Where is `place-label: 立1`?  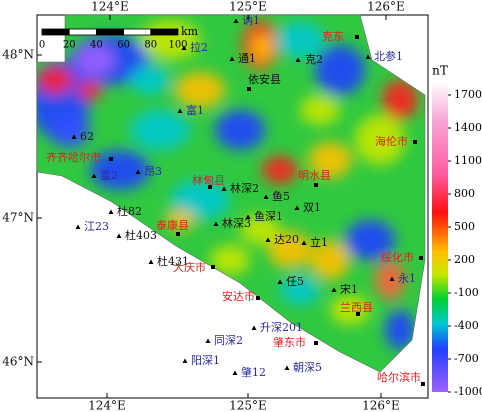
place-label: 立1 is located at coordinates (319, 242).